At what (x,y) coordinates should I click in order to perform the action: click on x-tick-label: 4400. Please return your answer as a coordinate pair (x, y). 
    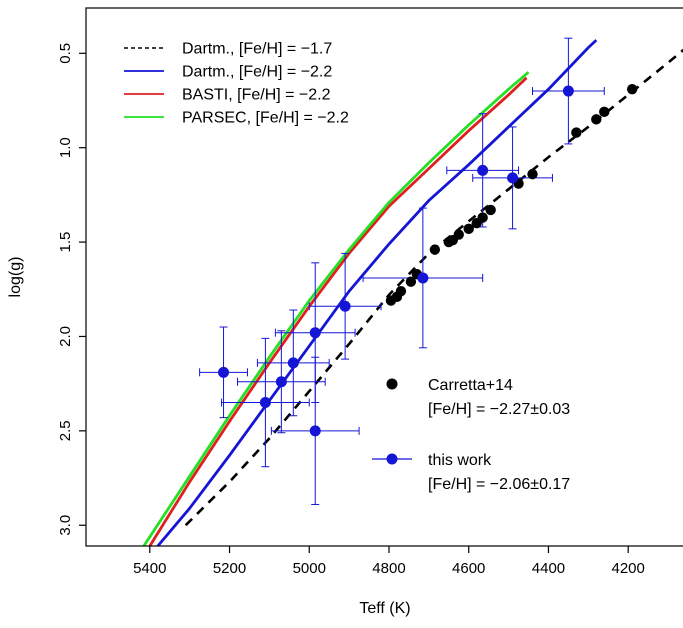
    Looking at the image, I should click on (548, 568).